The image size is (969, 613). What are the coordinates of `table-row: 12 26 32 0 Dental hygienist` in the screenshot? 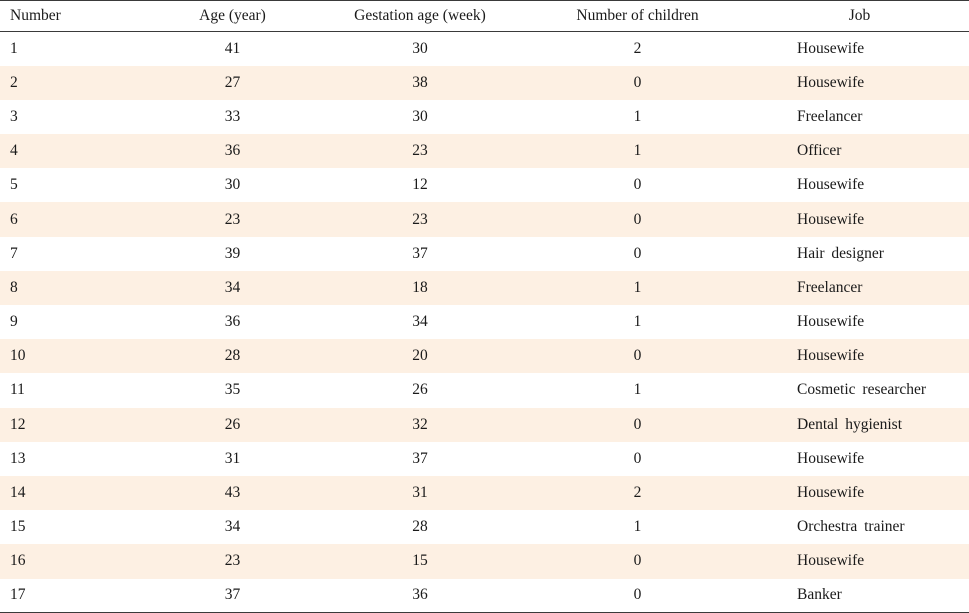 It's located at (484, 424).